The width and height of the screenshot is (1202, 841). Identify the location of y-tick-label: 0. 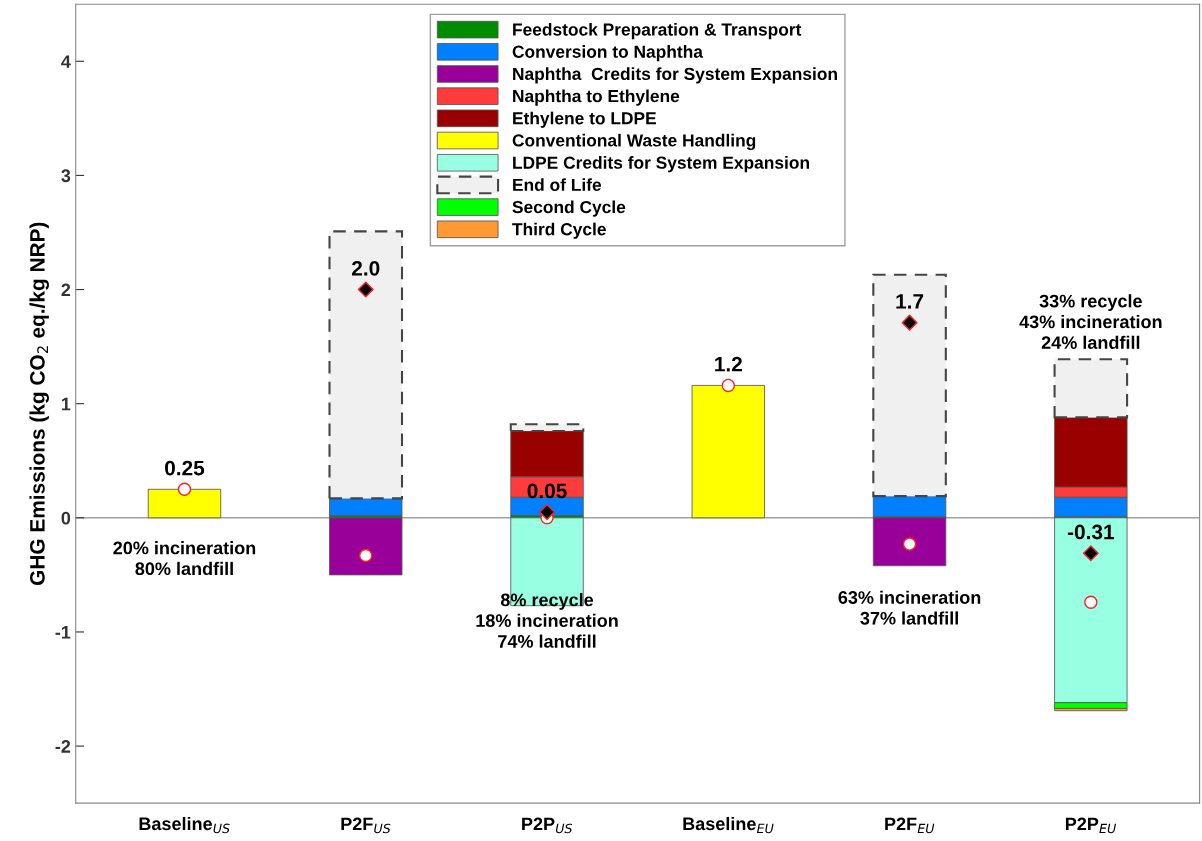
(66, 518).